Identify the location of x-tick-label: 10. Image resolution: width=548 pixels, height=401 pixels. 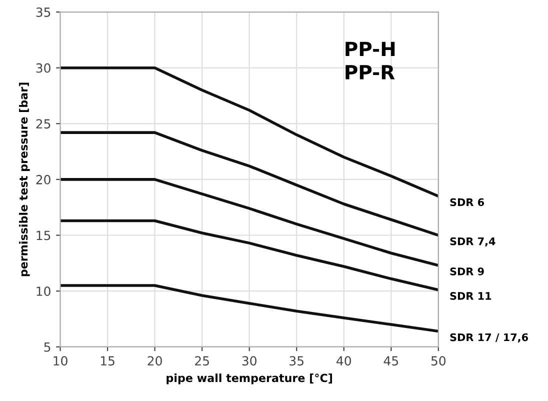
(61, 361).